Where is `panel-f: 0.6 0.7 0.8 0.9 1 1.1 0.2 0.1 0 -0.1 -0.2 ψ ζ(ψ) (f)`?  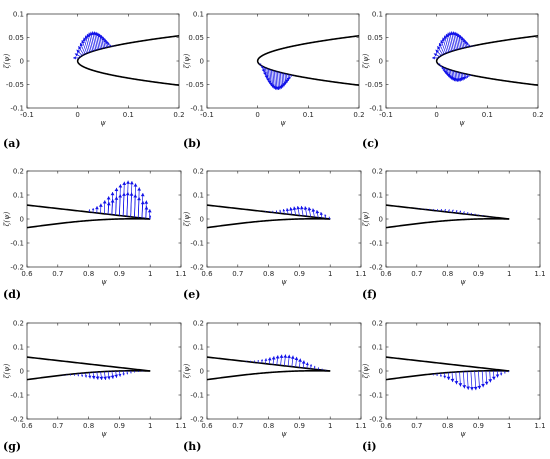 panel-f: 0.6 0.7 0.8 0.9 1 1.1 0.2 0.1 0 -0.1 -0.2 ψ ζ(ψ) (f) is located at coordinates (454, 235).